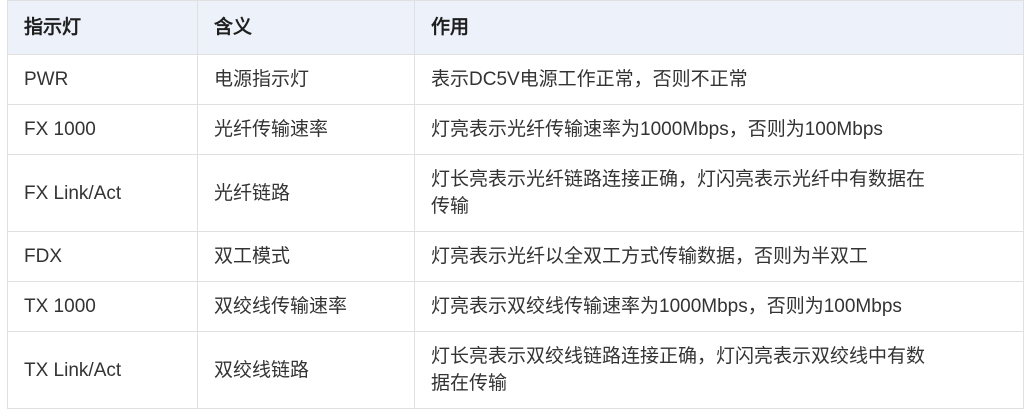  What do you see at coordinates (102, 79) in the screenshot?
I see `indicator-cell: PWR` at bounding box center [102, 79].